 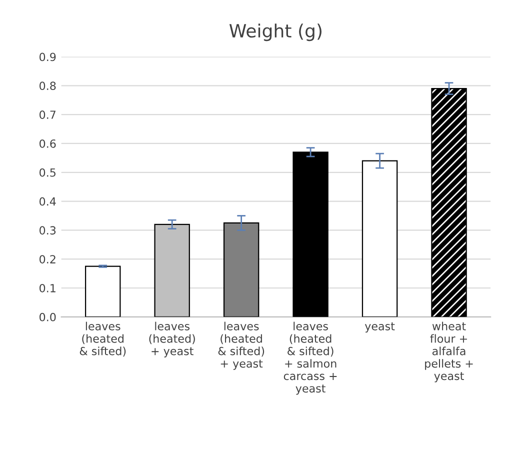 I want to click on x-tick-label: wheat flour + alfalfa pellets + yeast, so click(x=449, y=352).